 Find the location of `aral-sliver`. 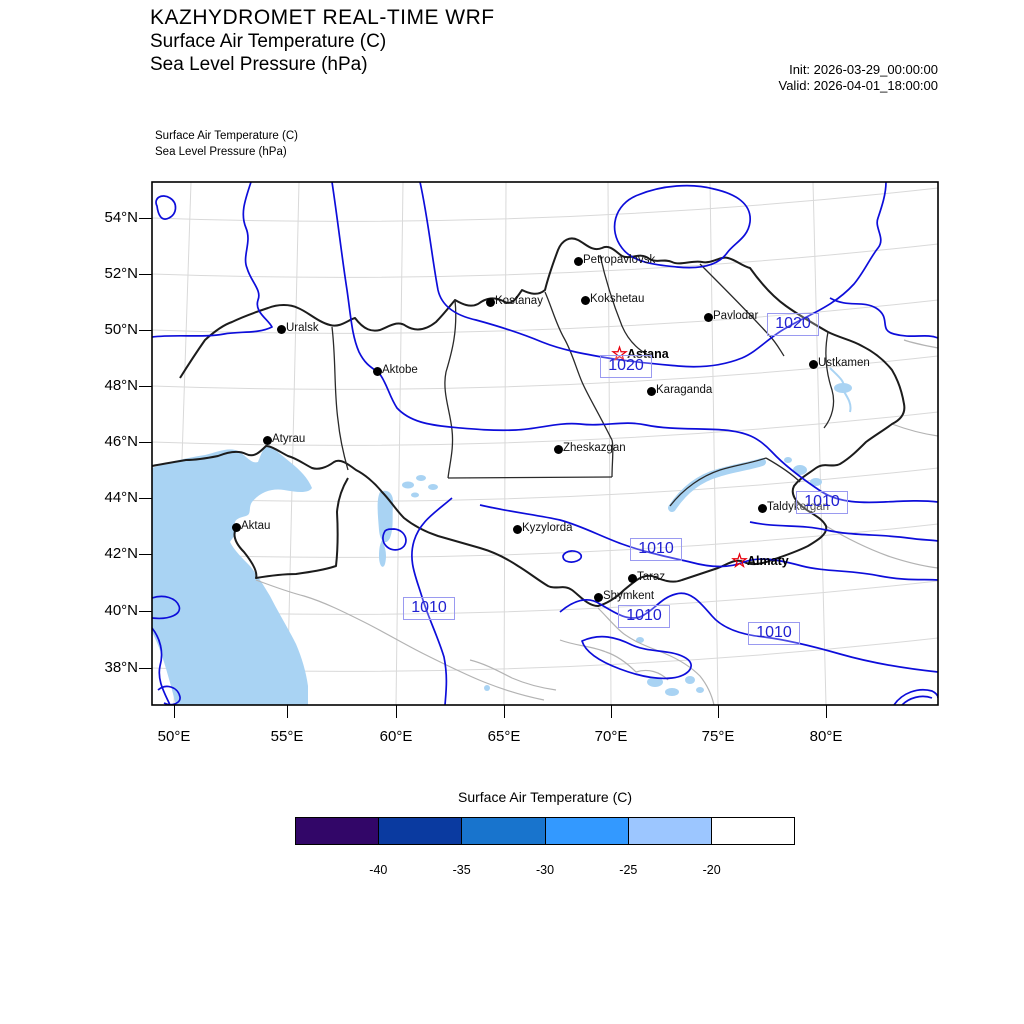

aral-sliver is located at coordinates (382, 553).